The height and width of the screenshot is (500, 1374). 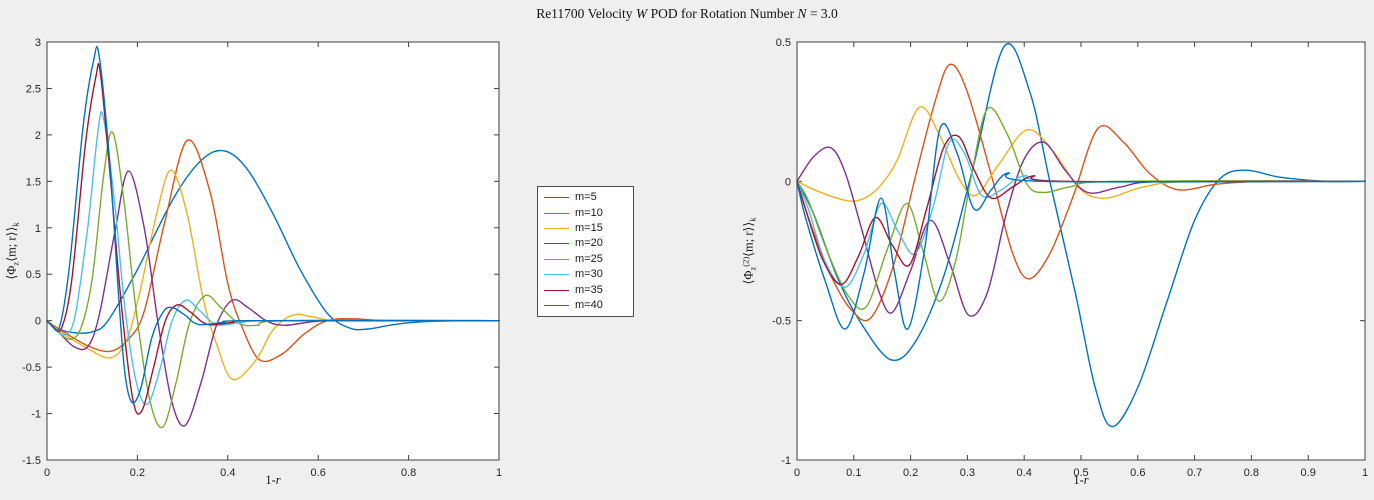 What do you see at coordinates (1308, 473) in the screenshot?
I see `x-tick-label: 0.9` at bounding box center [1308, 473].